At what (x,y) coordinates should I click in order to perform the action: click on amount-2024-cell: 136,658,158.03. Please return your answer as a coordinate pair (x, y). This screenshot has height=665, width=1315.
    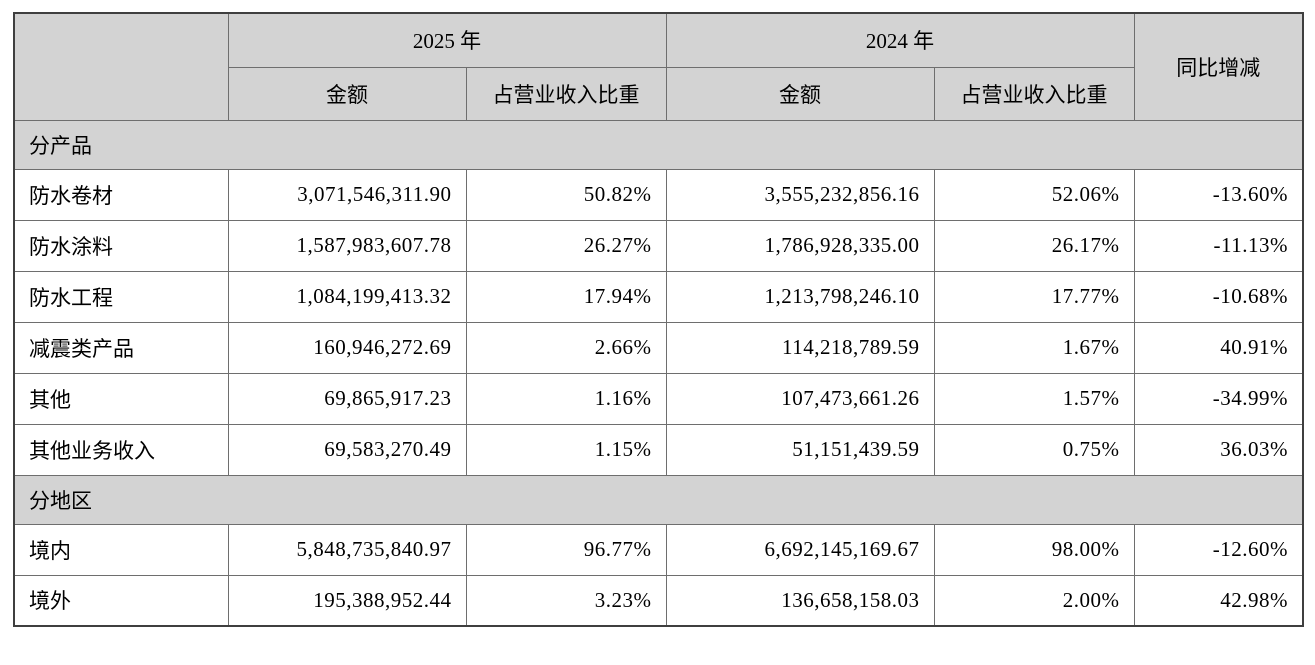
    Looking at the image, I should click on (800, 600).